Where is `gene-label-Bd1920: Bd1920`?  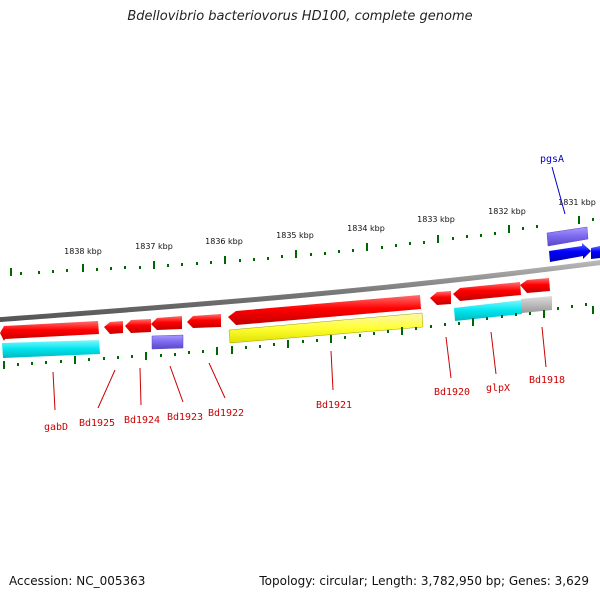 gene-label-Bd1920: Bd1920 is located at coordinates (452, 392).